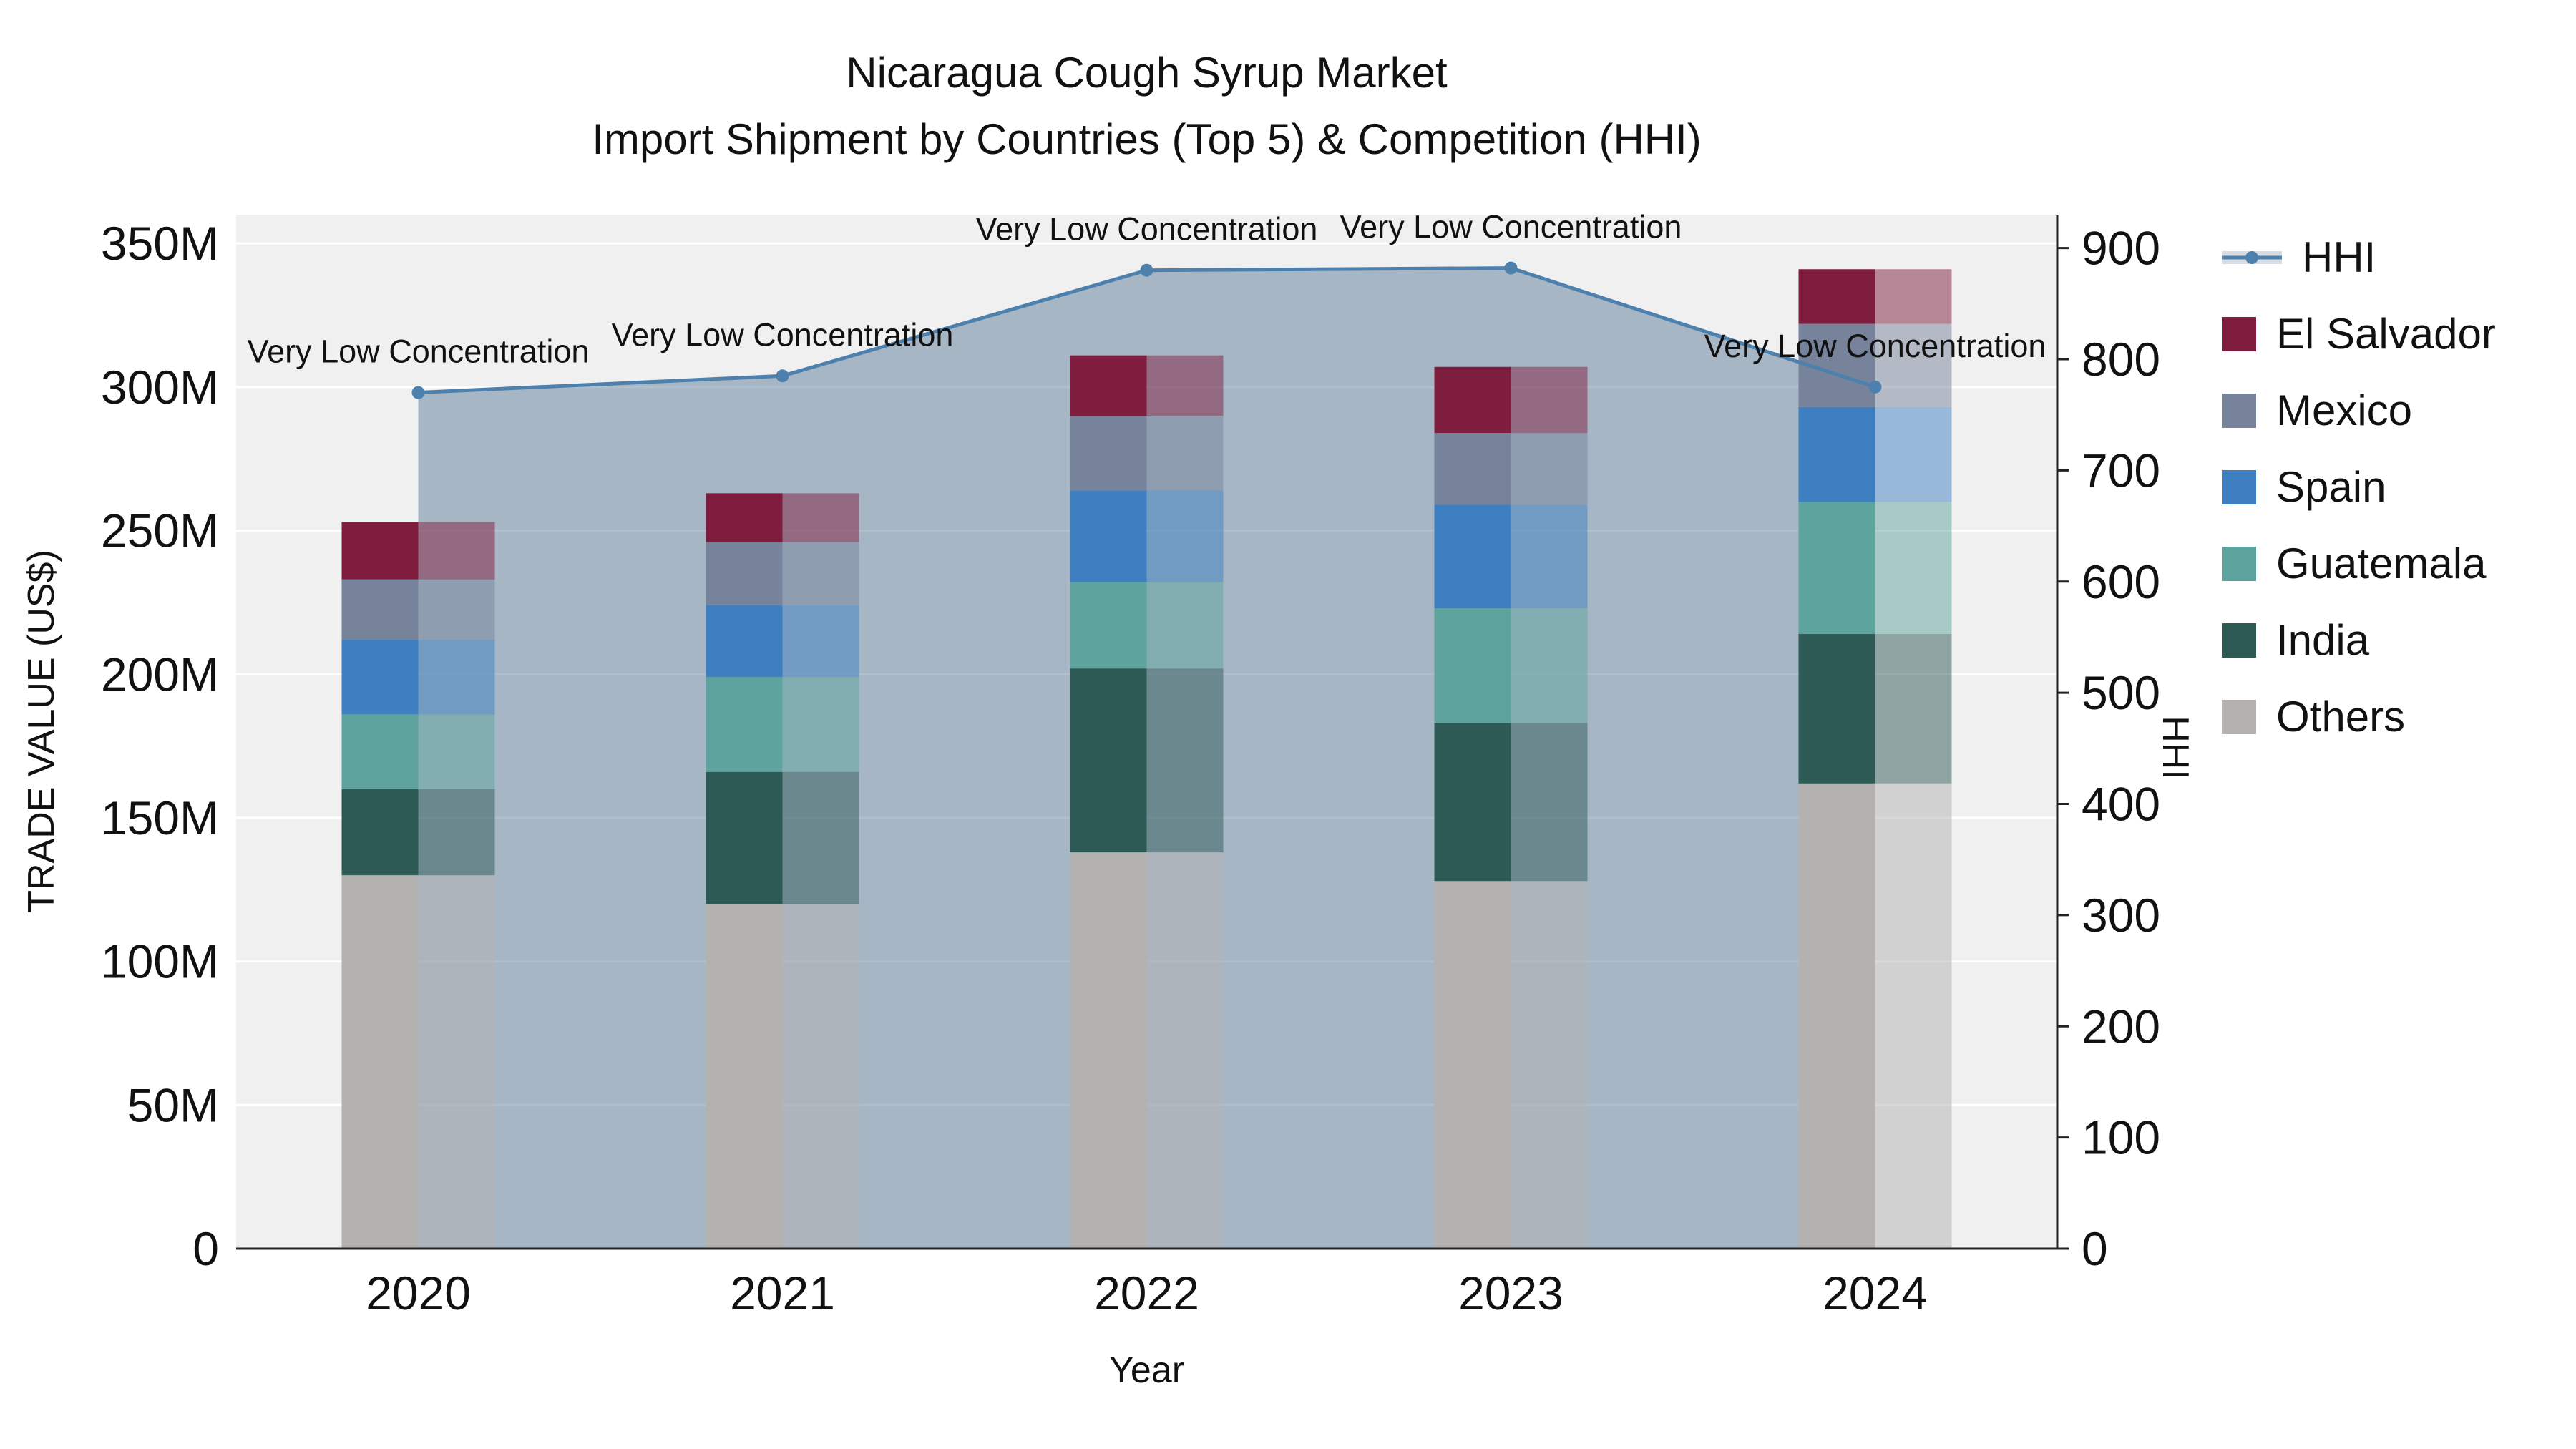 The width and height of the screenshot is (2576, 1449). What do you see at coordinates (1913, 296) in the screenshot?
I see `bar-segment-muted-el-salvador-2024` at bounding box center [1913, 296].